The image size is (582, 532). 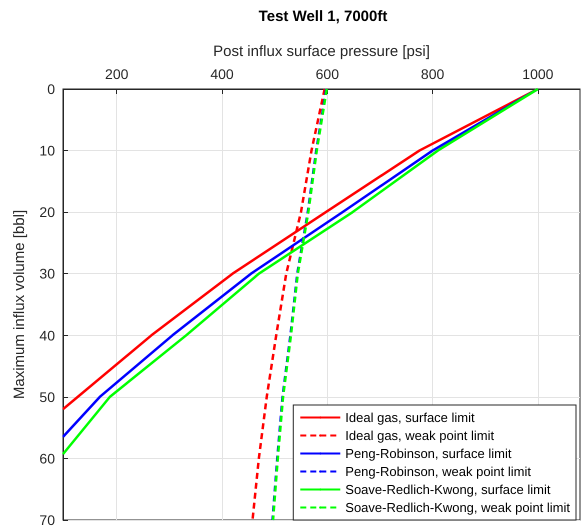 What do you see at coordinates (410, 417) in the screenshot?
I see `legend-label: Ideal gas, surface limit` at bounding box center [410, 417].